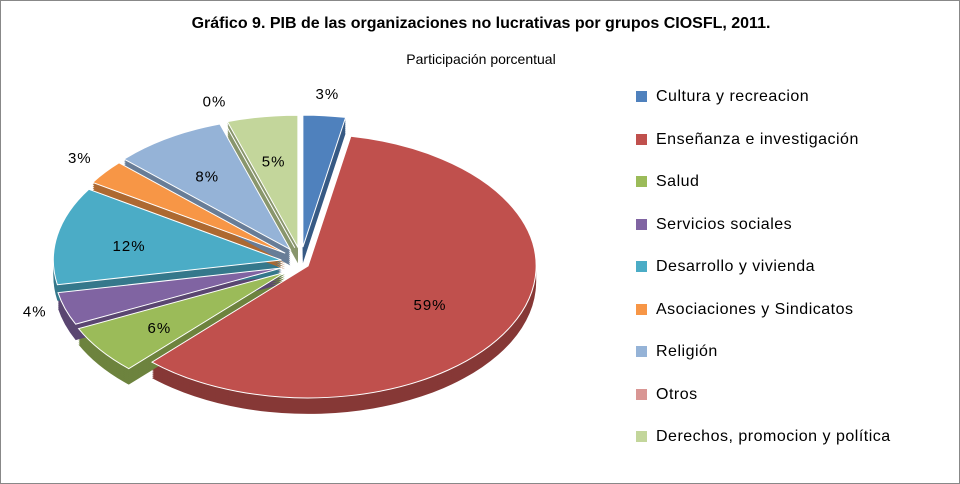  Describe the element at coordinates (796, 405) in the screenshot. I see `legend-item: Otros` at that location.